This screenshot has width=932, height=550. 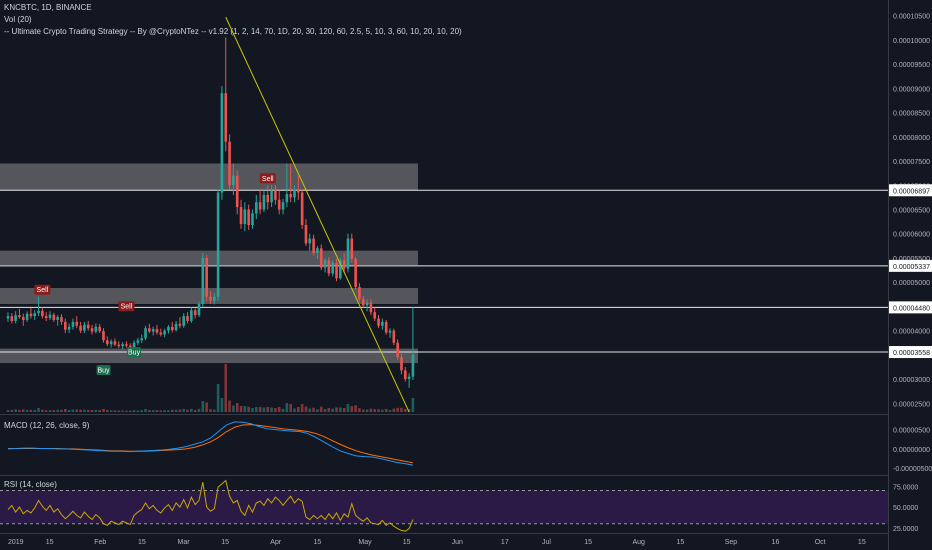 I want to click on time-axis-tick: 16, so click(x=776, y=542).